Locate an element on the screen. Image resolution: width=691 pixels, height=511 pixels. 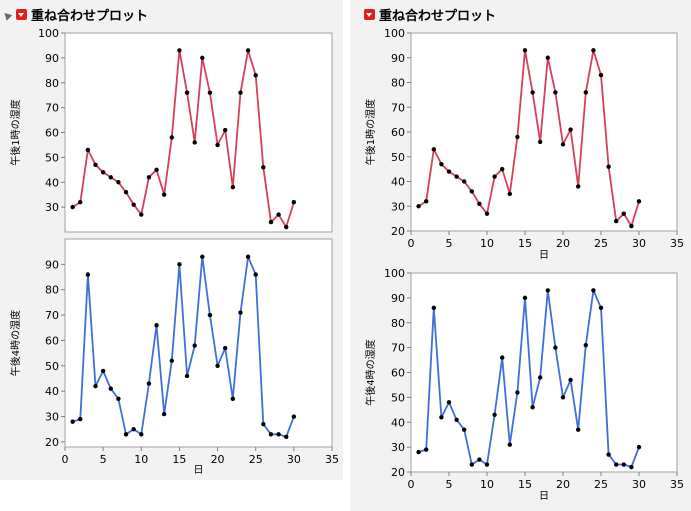
y-tick-label: 40 is located at coordinates (398, 422).